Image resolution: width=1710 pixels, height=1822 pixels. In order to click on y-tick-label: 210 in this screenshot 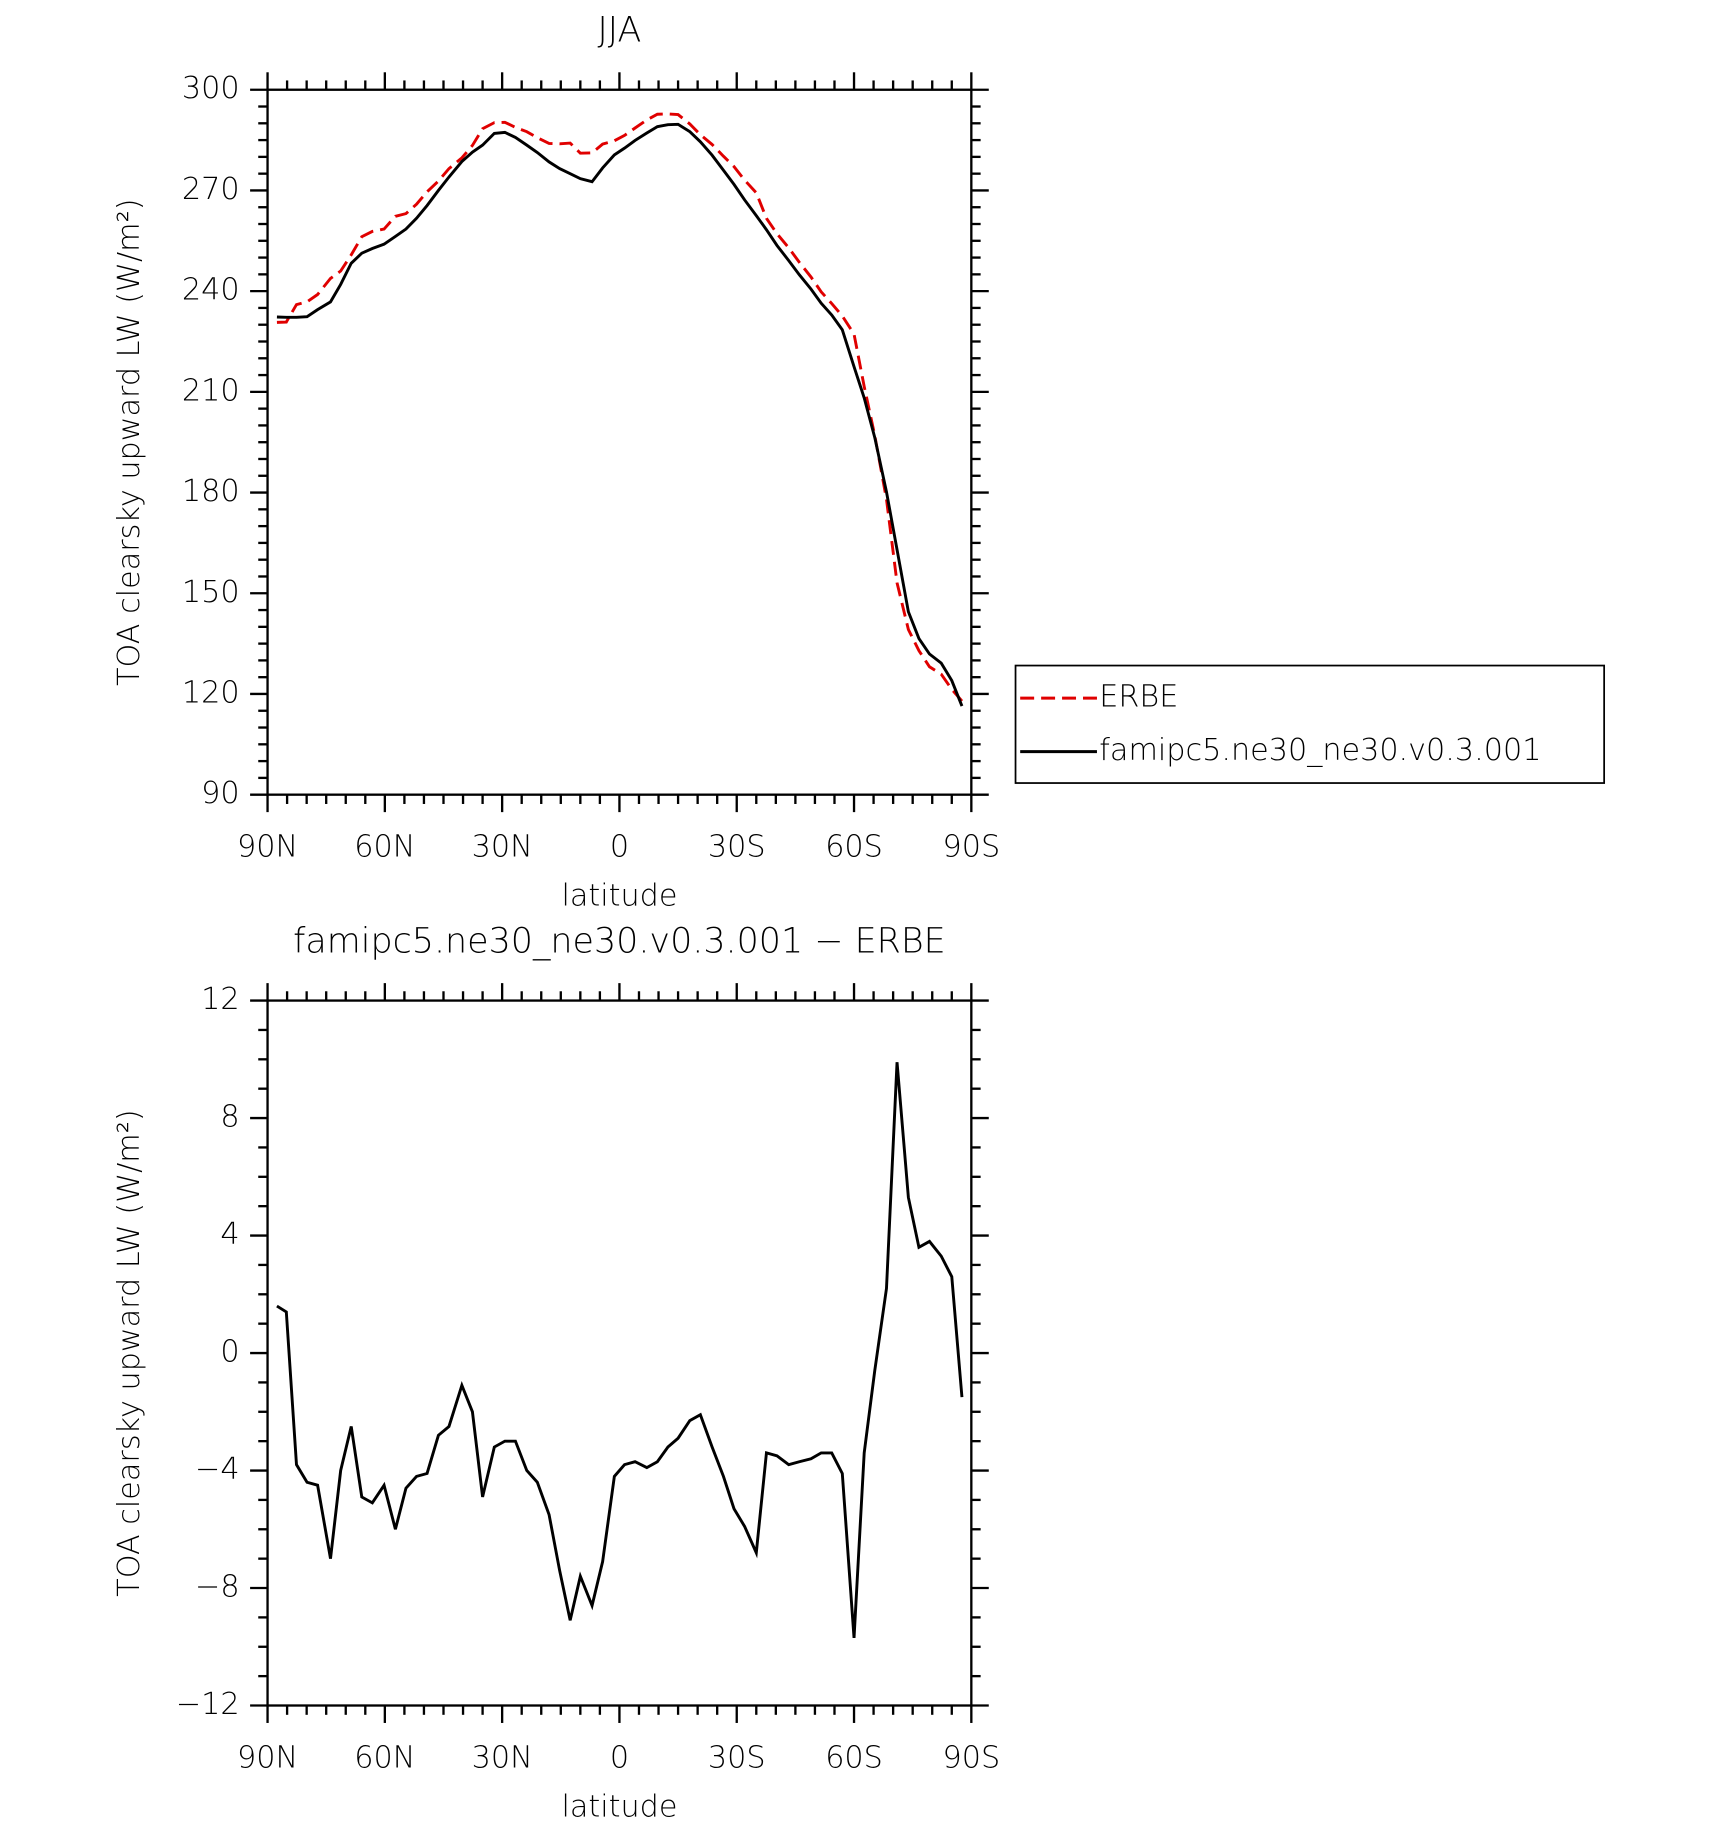, I will do `click(211, 390)`.